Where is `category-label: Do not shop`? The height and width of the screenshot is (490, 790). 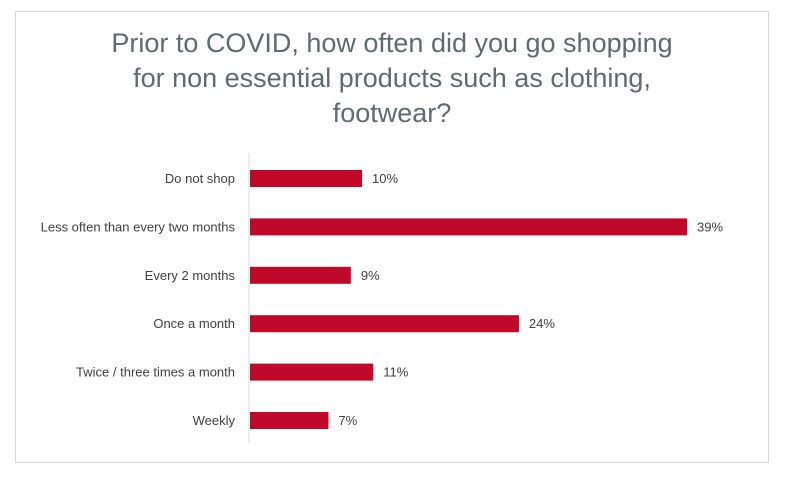
category-label: Do not shop is located at coordinates (200, 178).